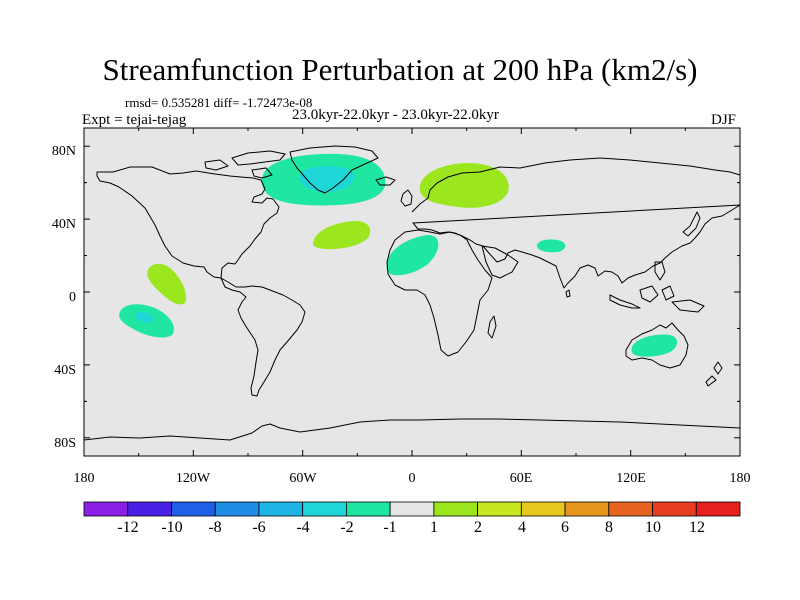 Image resolution: width=800 pixels, height=600 pixels. Describe the element at coordinates (631, 478) in the screenshot. I see `lon-label-120e: 120E` at that location.